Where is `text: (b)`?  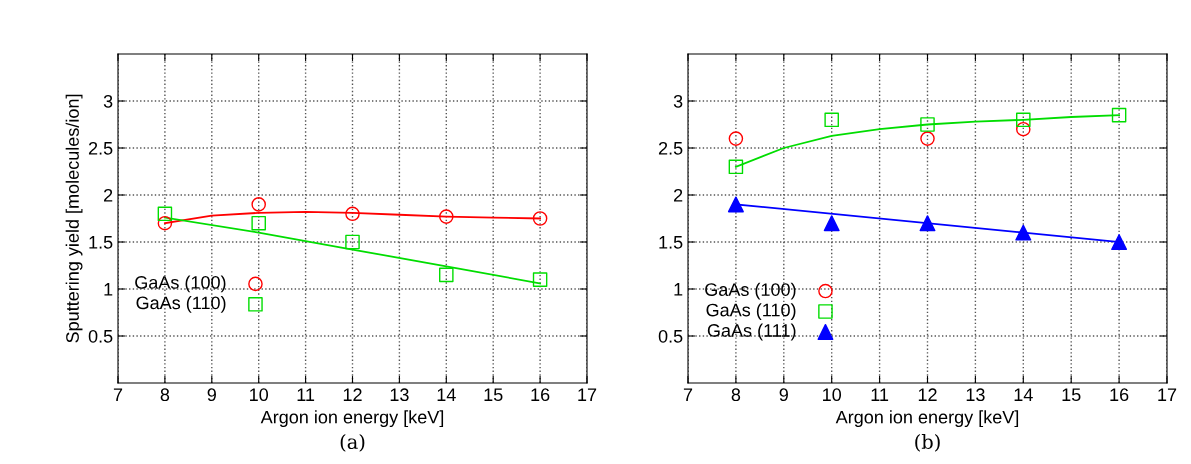
text: (b) is located at coordinates (927, 443).